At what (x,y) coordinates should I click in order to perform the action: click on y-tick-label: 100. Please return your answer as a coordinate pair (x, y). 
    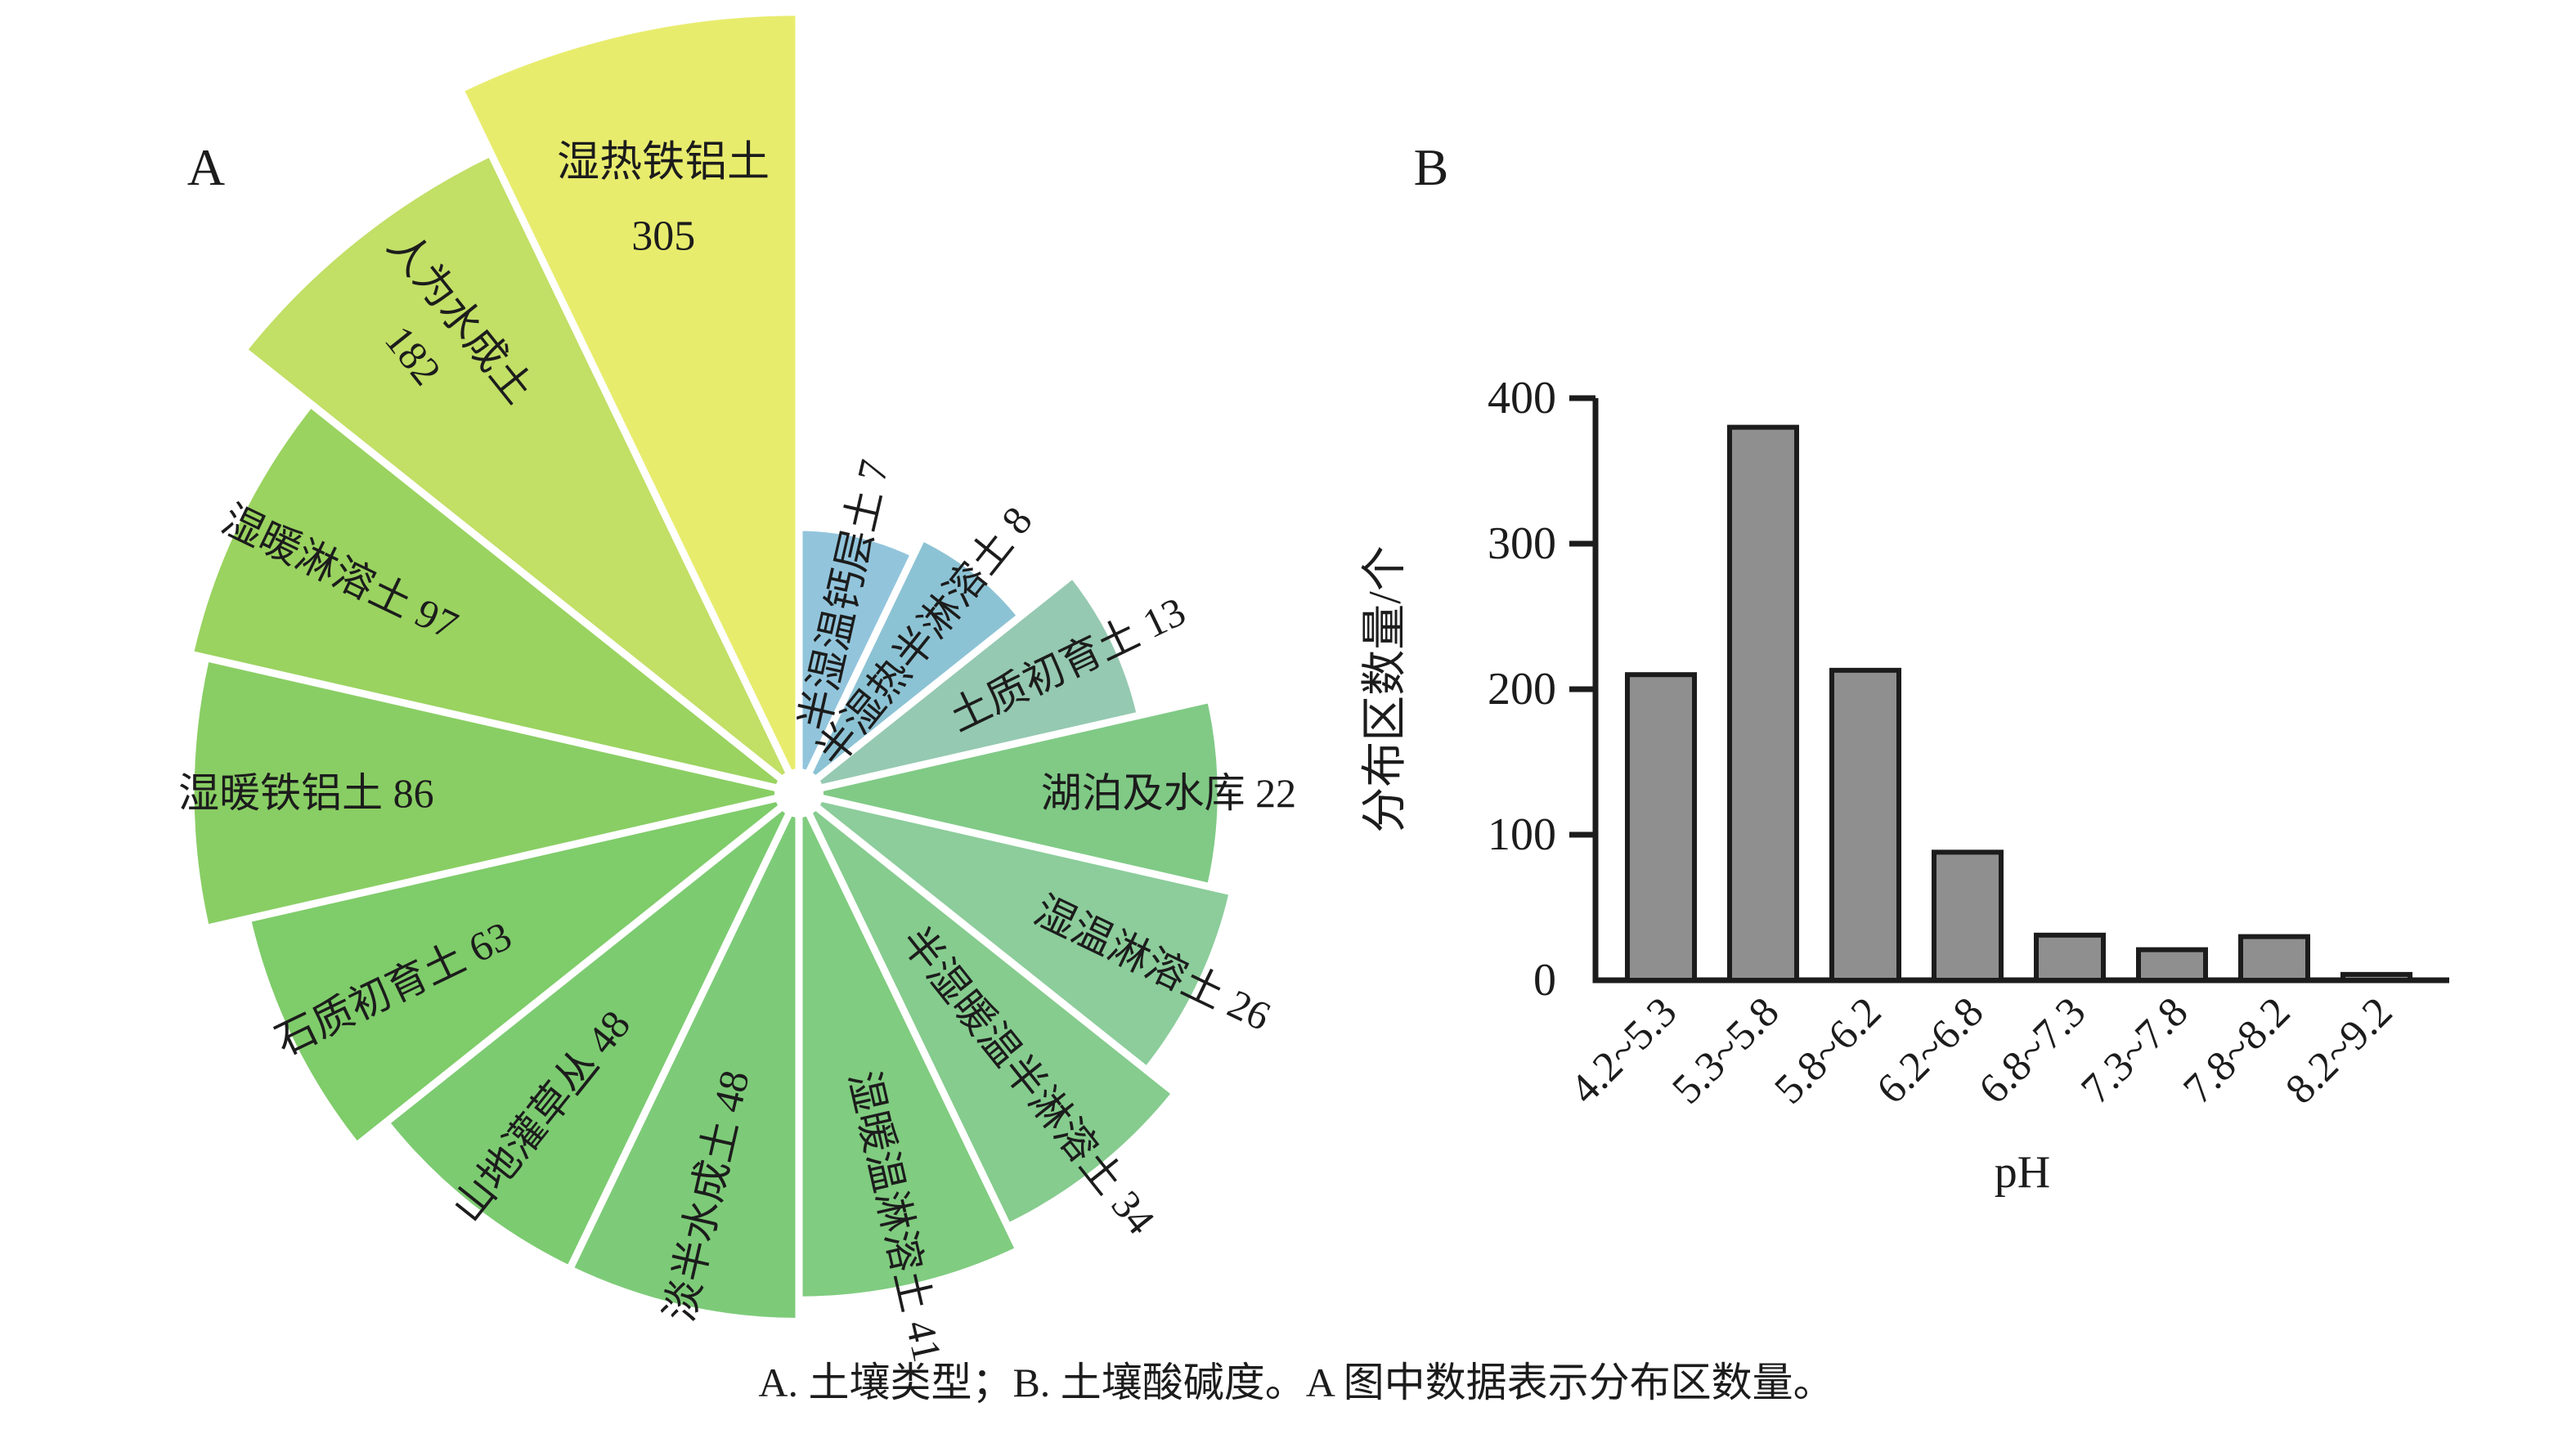
    Looking at the image, I should click on (1522, 834).